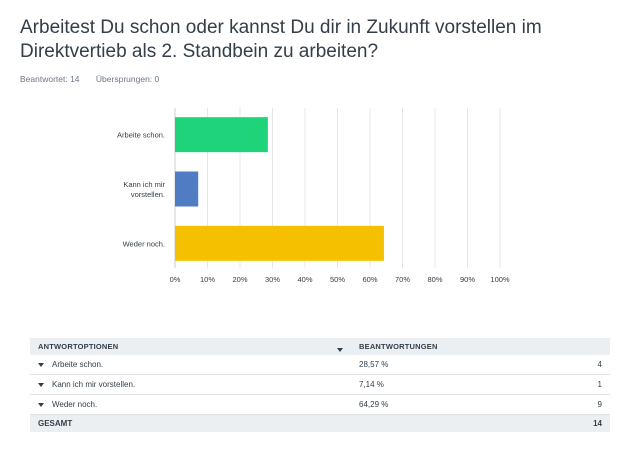 The height and width of the screenshot is (460, 640). Describe the element at coordinates (50, 79) in the screenshot. I see `answered-count: Beantwortet: 14` at that location.